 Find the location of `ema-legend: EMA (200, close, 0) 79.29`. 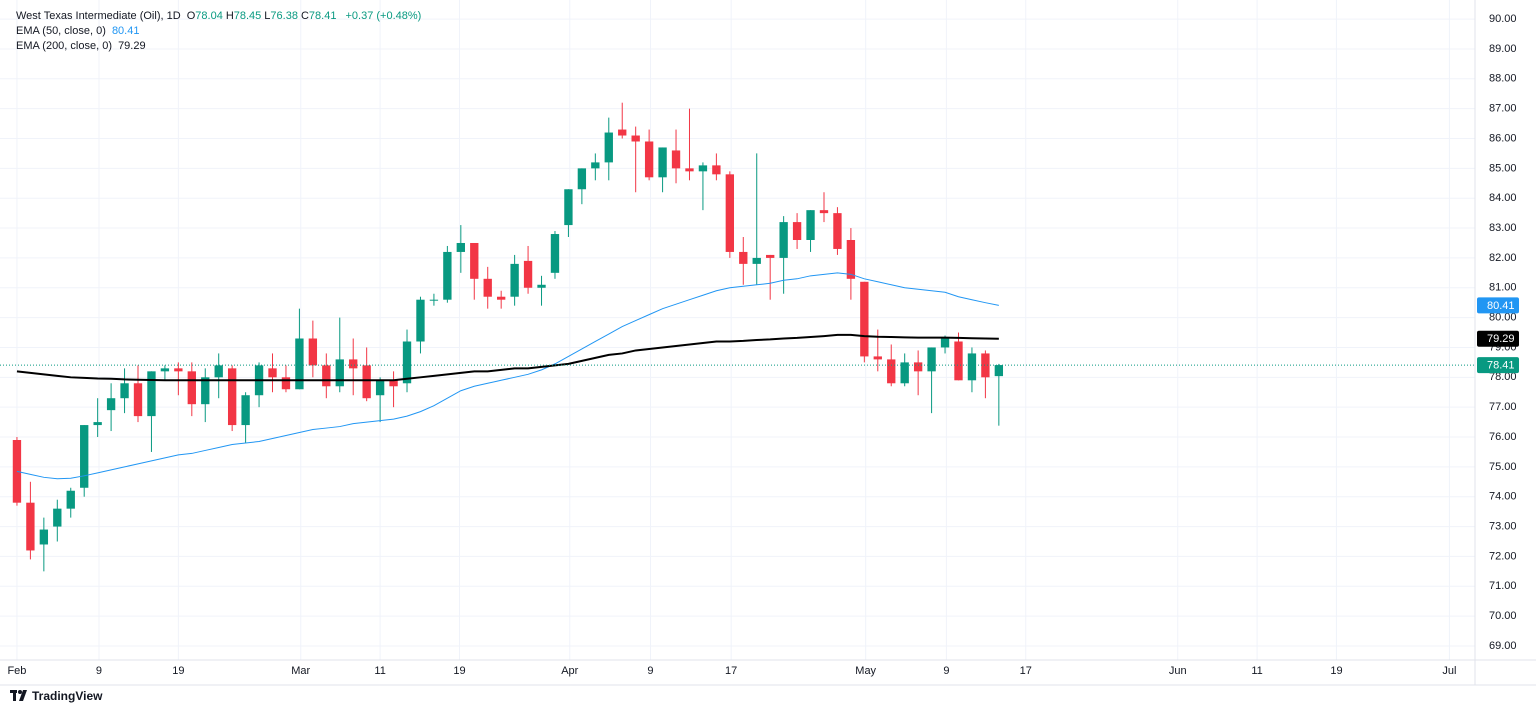

ema-legend: EMA (200, close, 0) 79.29 is located at coordinates (82, 46).